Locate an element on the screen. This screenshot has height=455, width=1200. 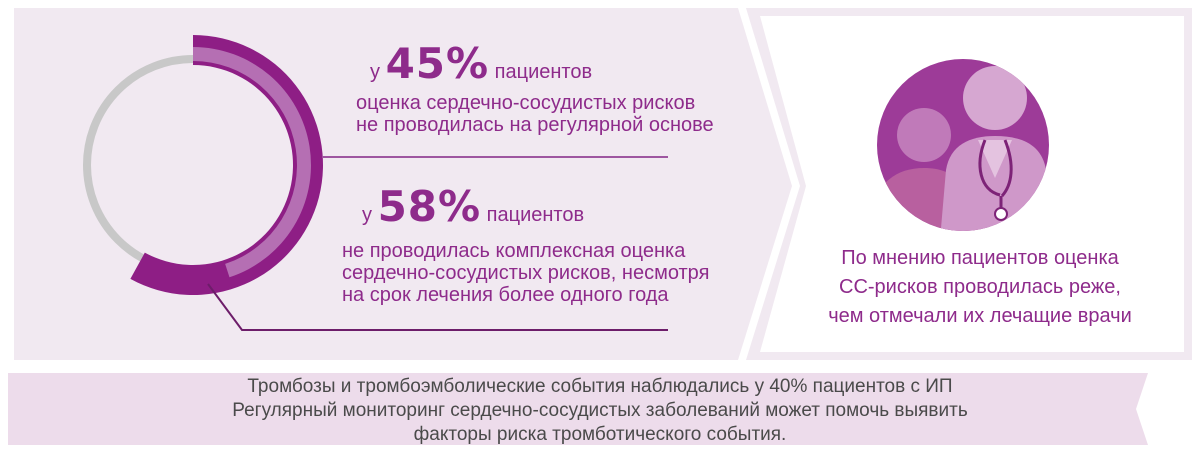
right-caption-line: чем отмечали их лечащие врачи is located at coordinates (980, 316).